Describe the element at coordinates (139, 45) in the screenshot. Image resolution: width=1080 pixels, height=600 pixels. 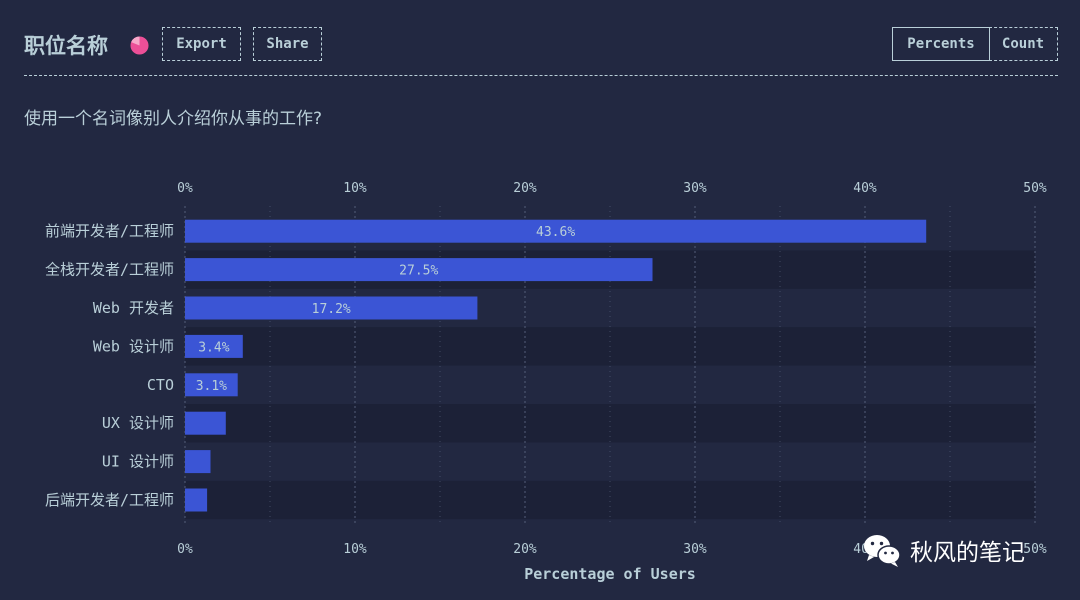
I see `pie-chart-icon` at that location.